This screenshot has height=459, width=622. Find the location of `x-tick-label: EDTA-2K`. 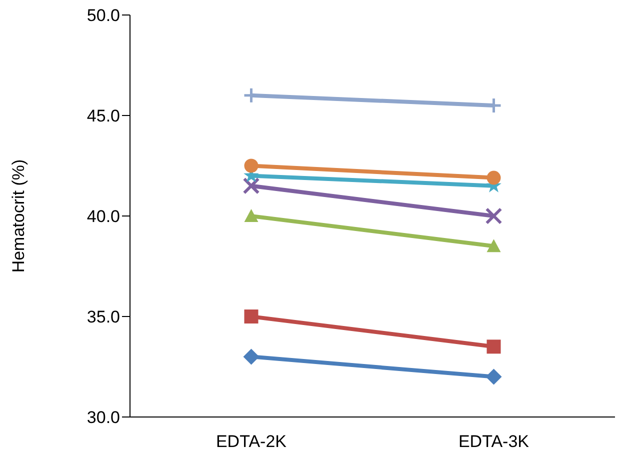

x-tick-label: EDTA-2K is located at coordinates (252, 442).